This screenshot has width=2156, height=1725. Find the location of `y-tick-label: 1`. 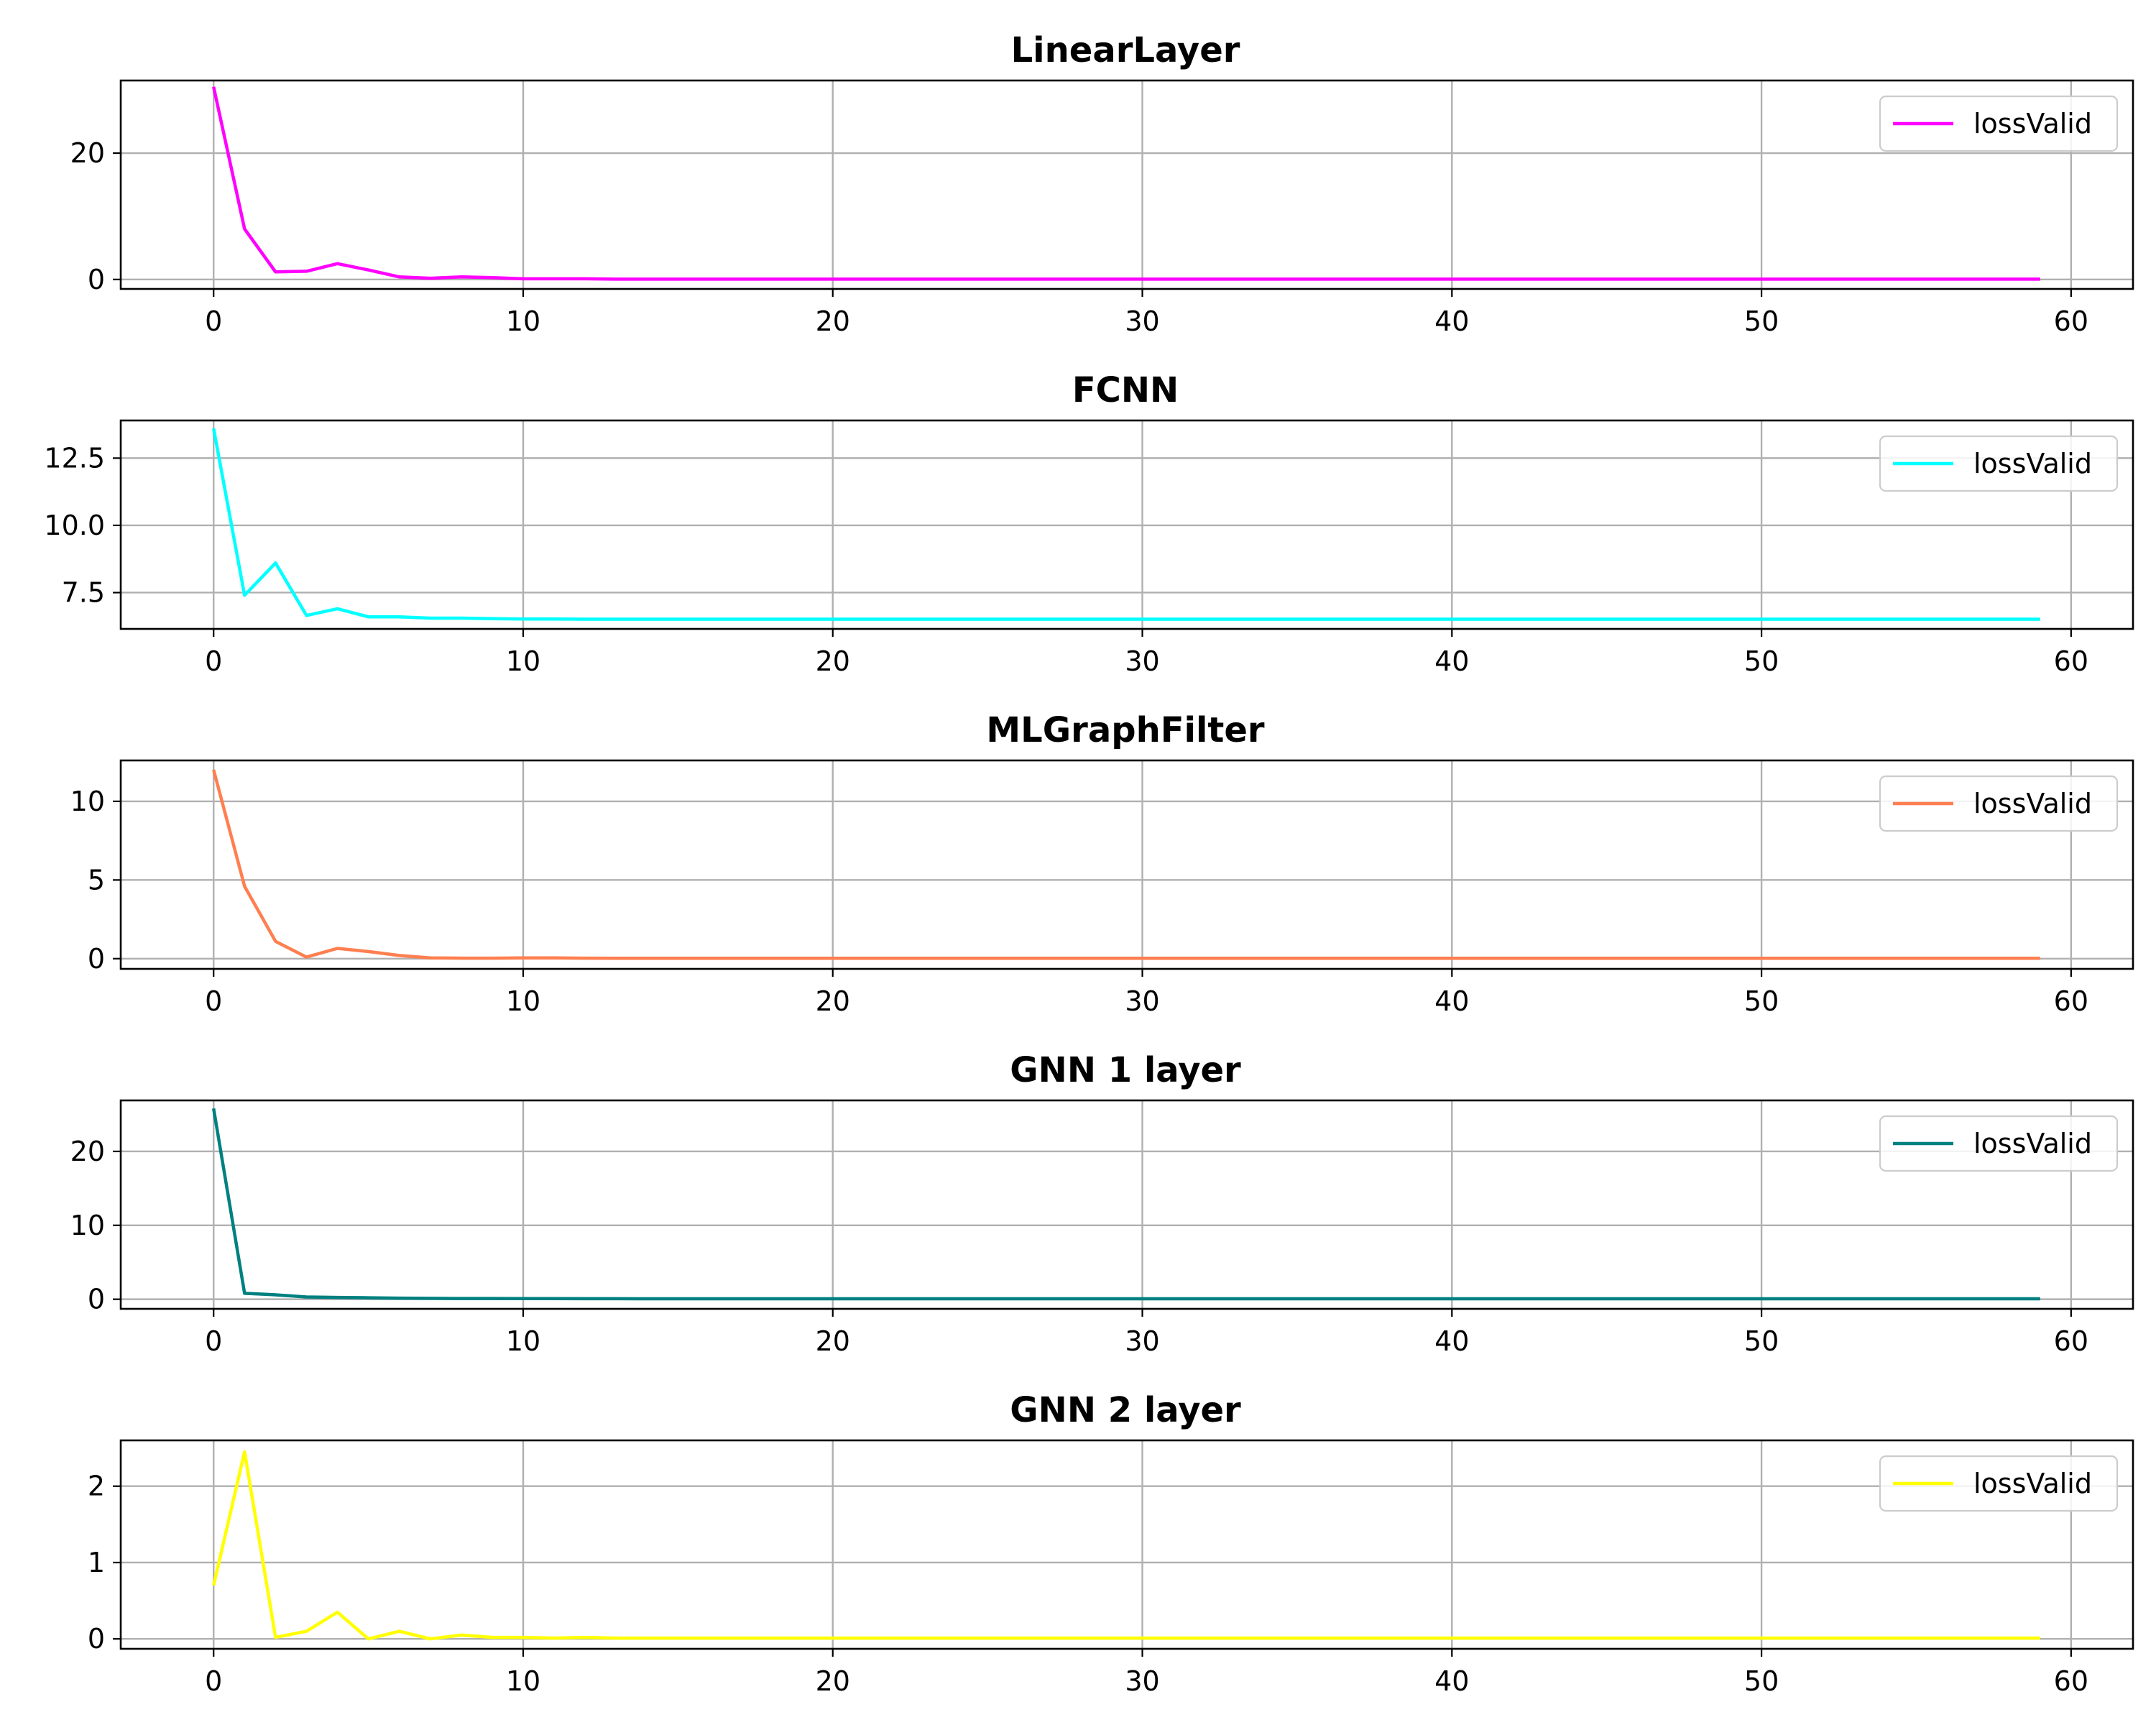

y-tick-label: 1 is located at coordinates (96, 1562).